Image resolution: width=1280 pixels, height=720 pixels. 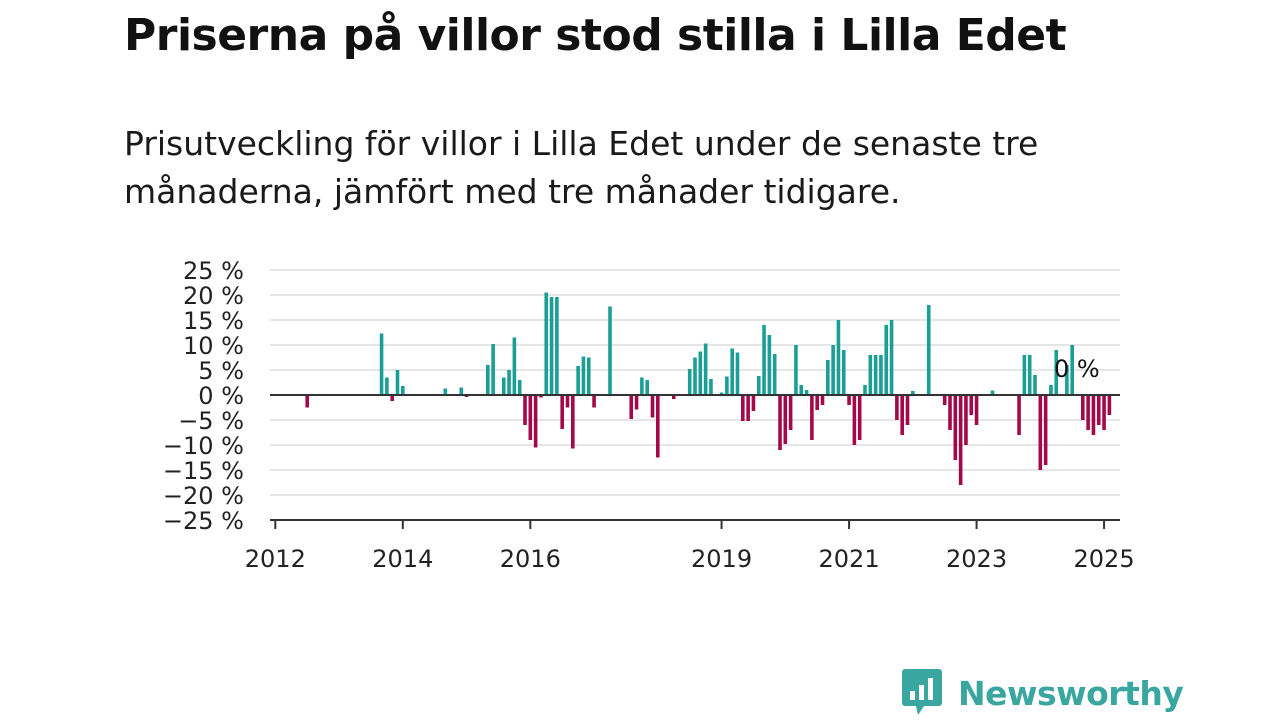 What do you see at coordinates (695, 461) in the screenshot?
I see `axes` at bounding box center [695, 461].